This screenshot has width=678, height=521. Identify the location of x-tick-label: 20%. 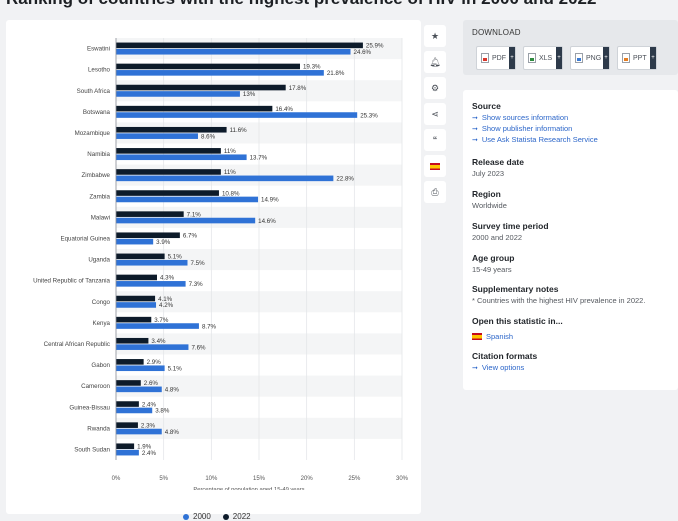
(307, 479).